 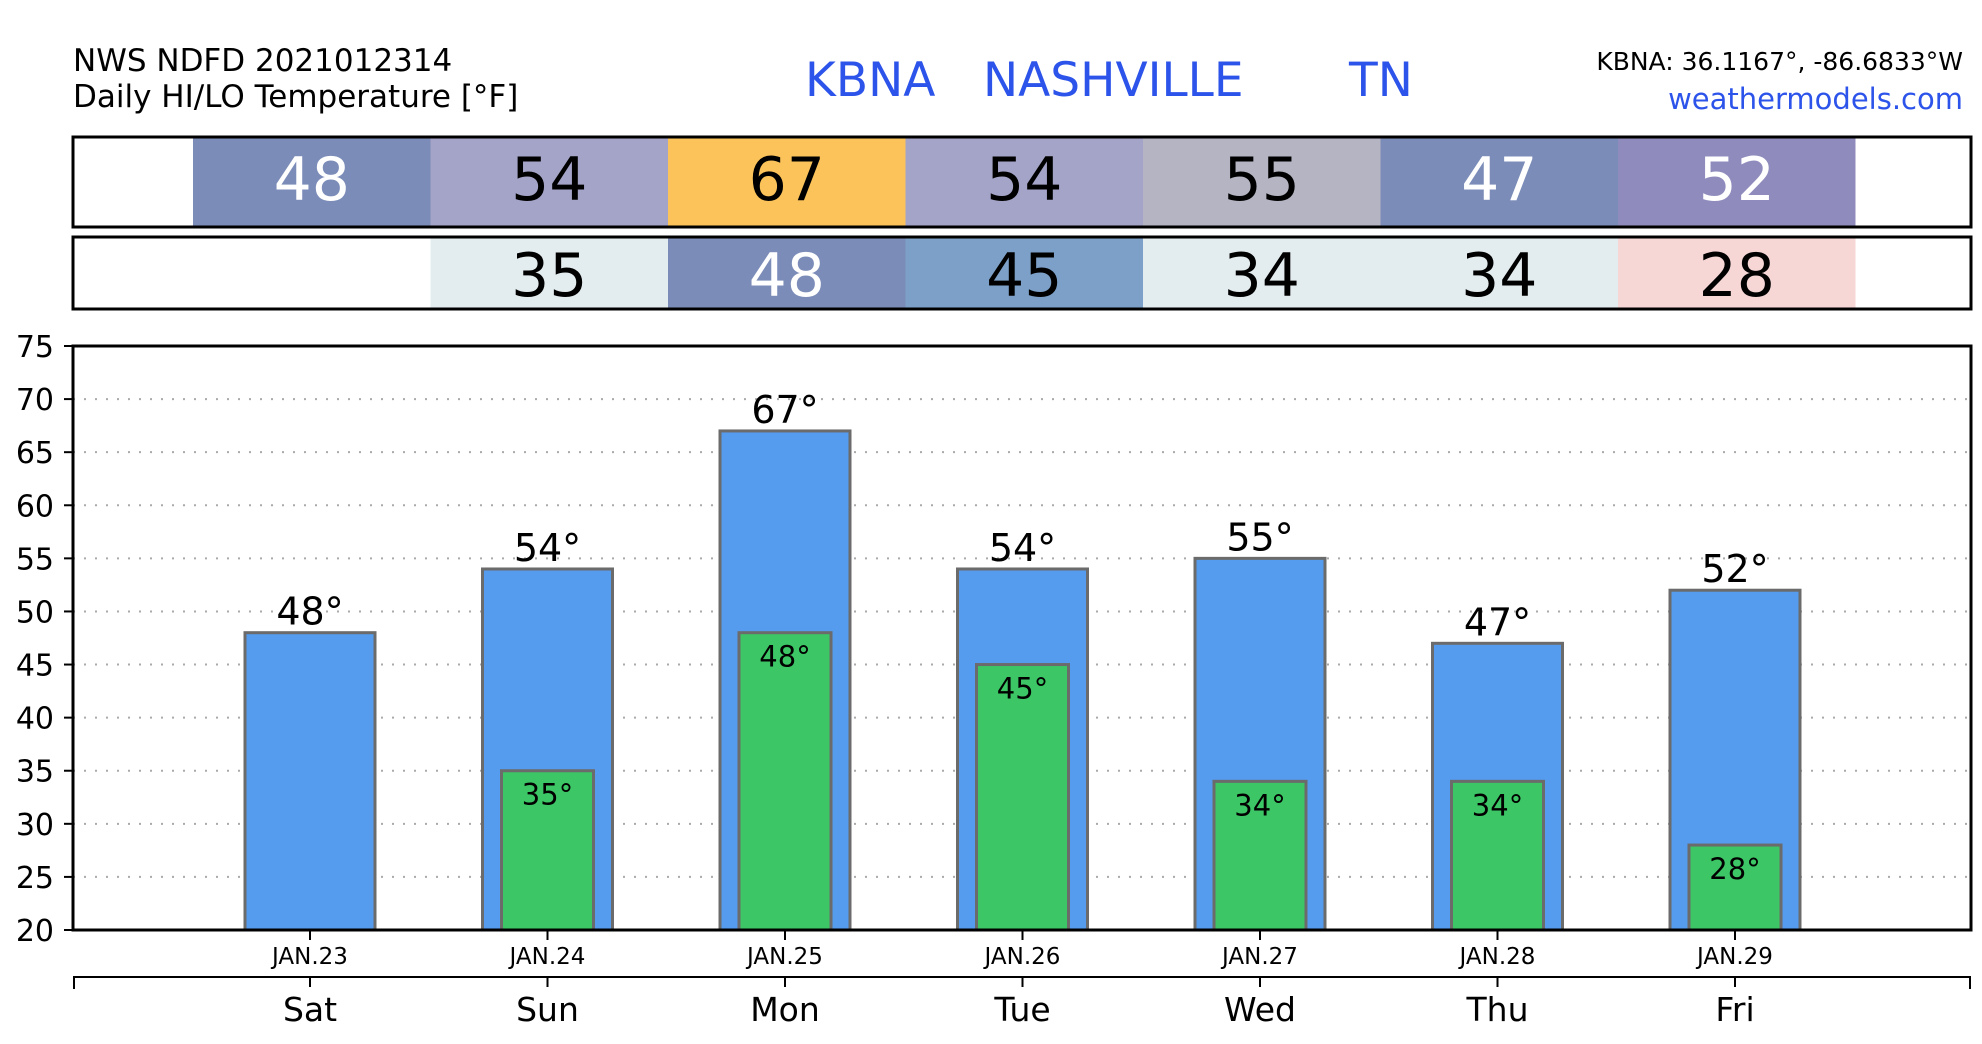 I want to click on hi-value-label: 48°, so click(x=309, y=612).